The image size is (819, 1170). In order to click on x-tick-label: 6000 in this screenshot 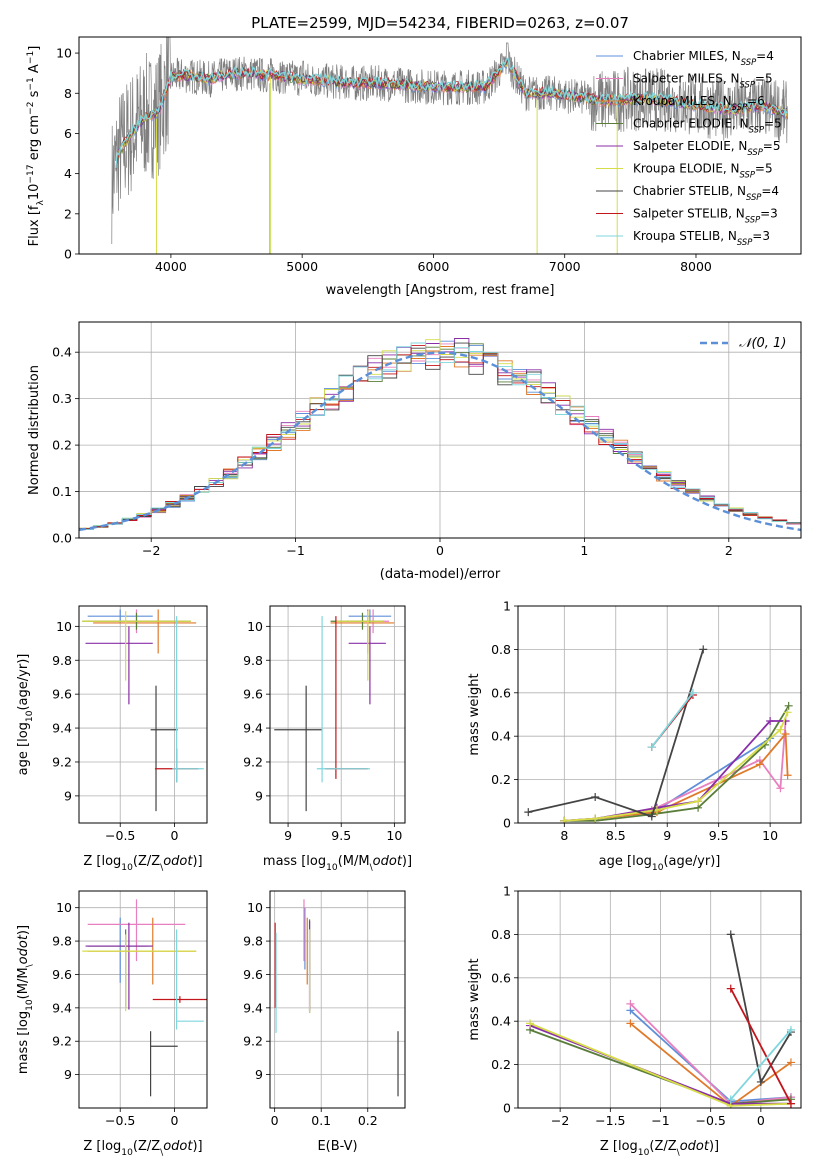, I will do `click(434, 266)`.